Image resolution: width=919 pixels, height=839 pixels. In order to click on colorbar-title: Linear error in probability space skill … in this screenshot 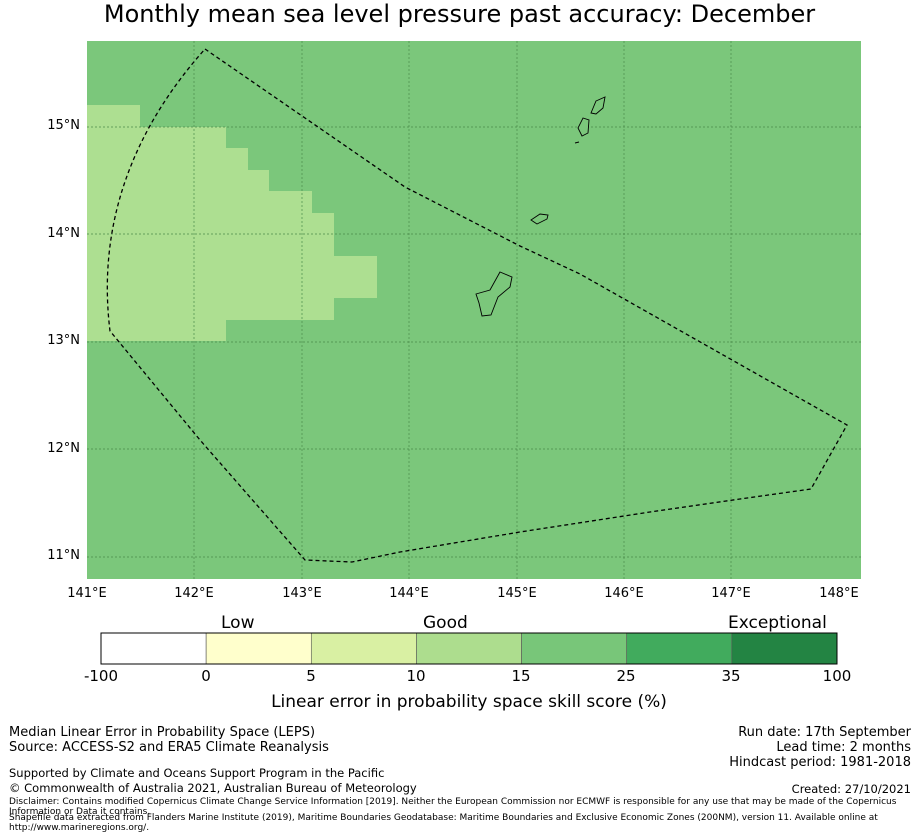, I will do `click(469, 702)`.